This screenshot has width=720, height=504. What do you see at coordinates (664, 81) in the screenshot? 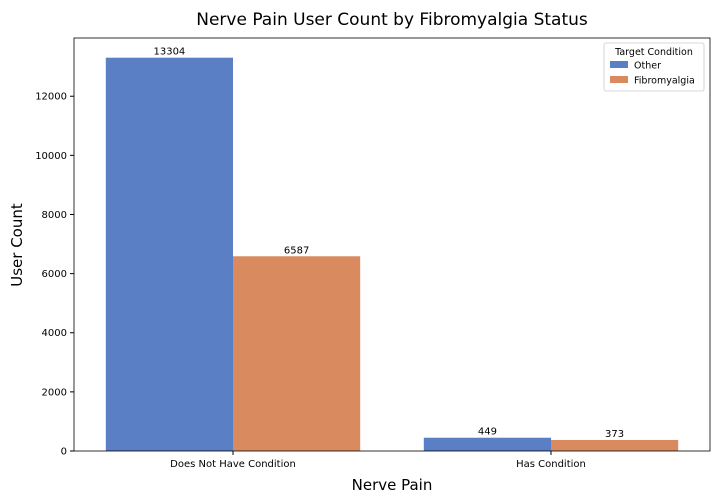
I see `legend-entry: Fibromyalgia` at bounding box center [664, 81].